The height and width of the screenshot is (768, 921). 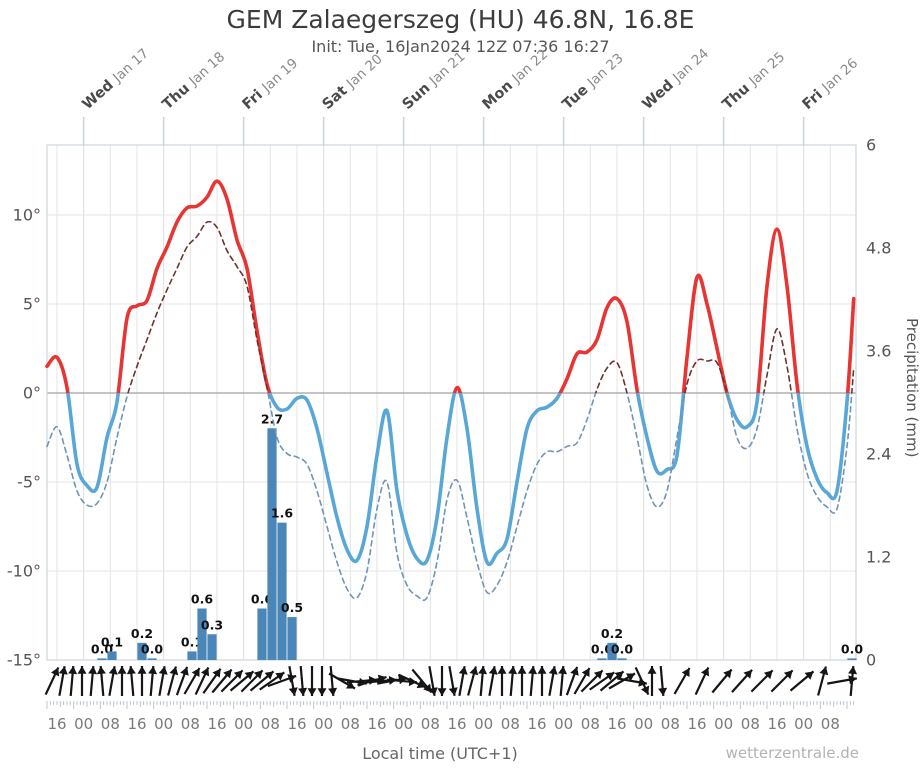 I want to click on day-label: Sat Jan 20, so click(x=353, y=82).